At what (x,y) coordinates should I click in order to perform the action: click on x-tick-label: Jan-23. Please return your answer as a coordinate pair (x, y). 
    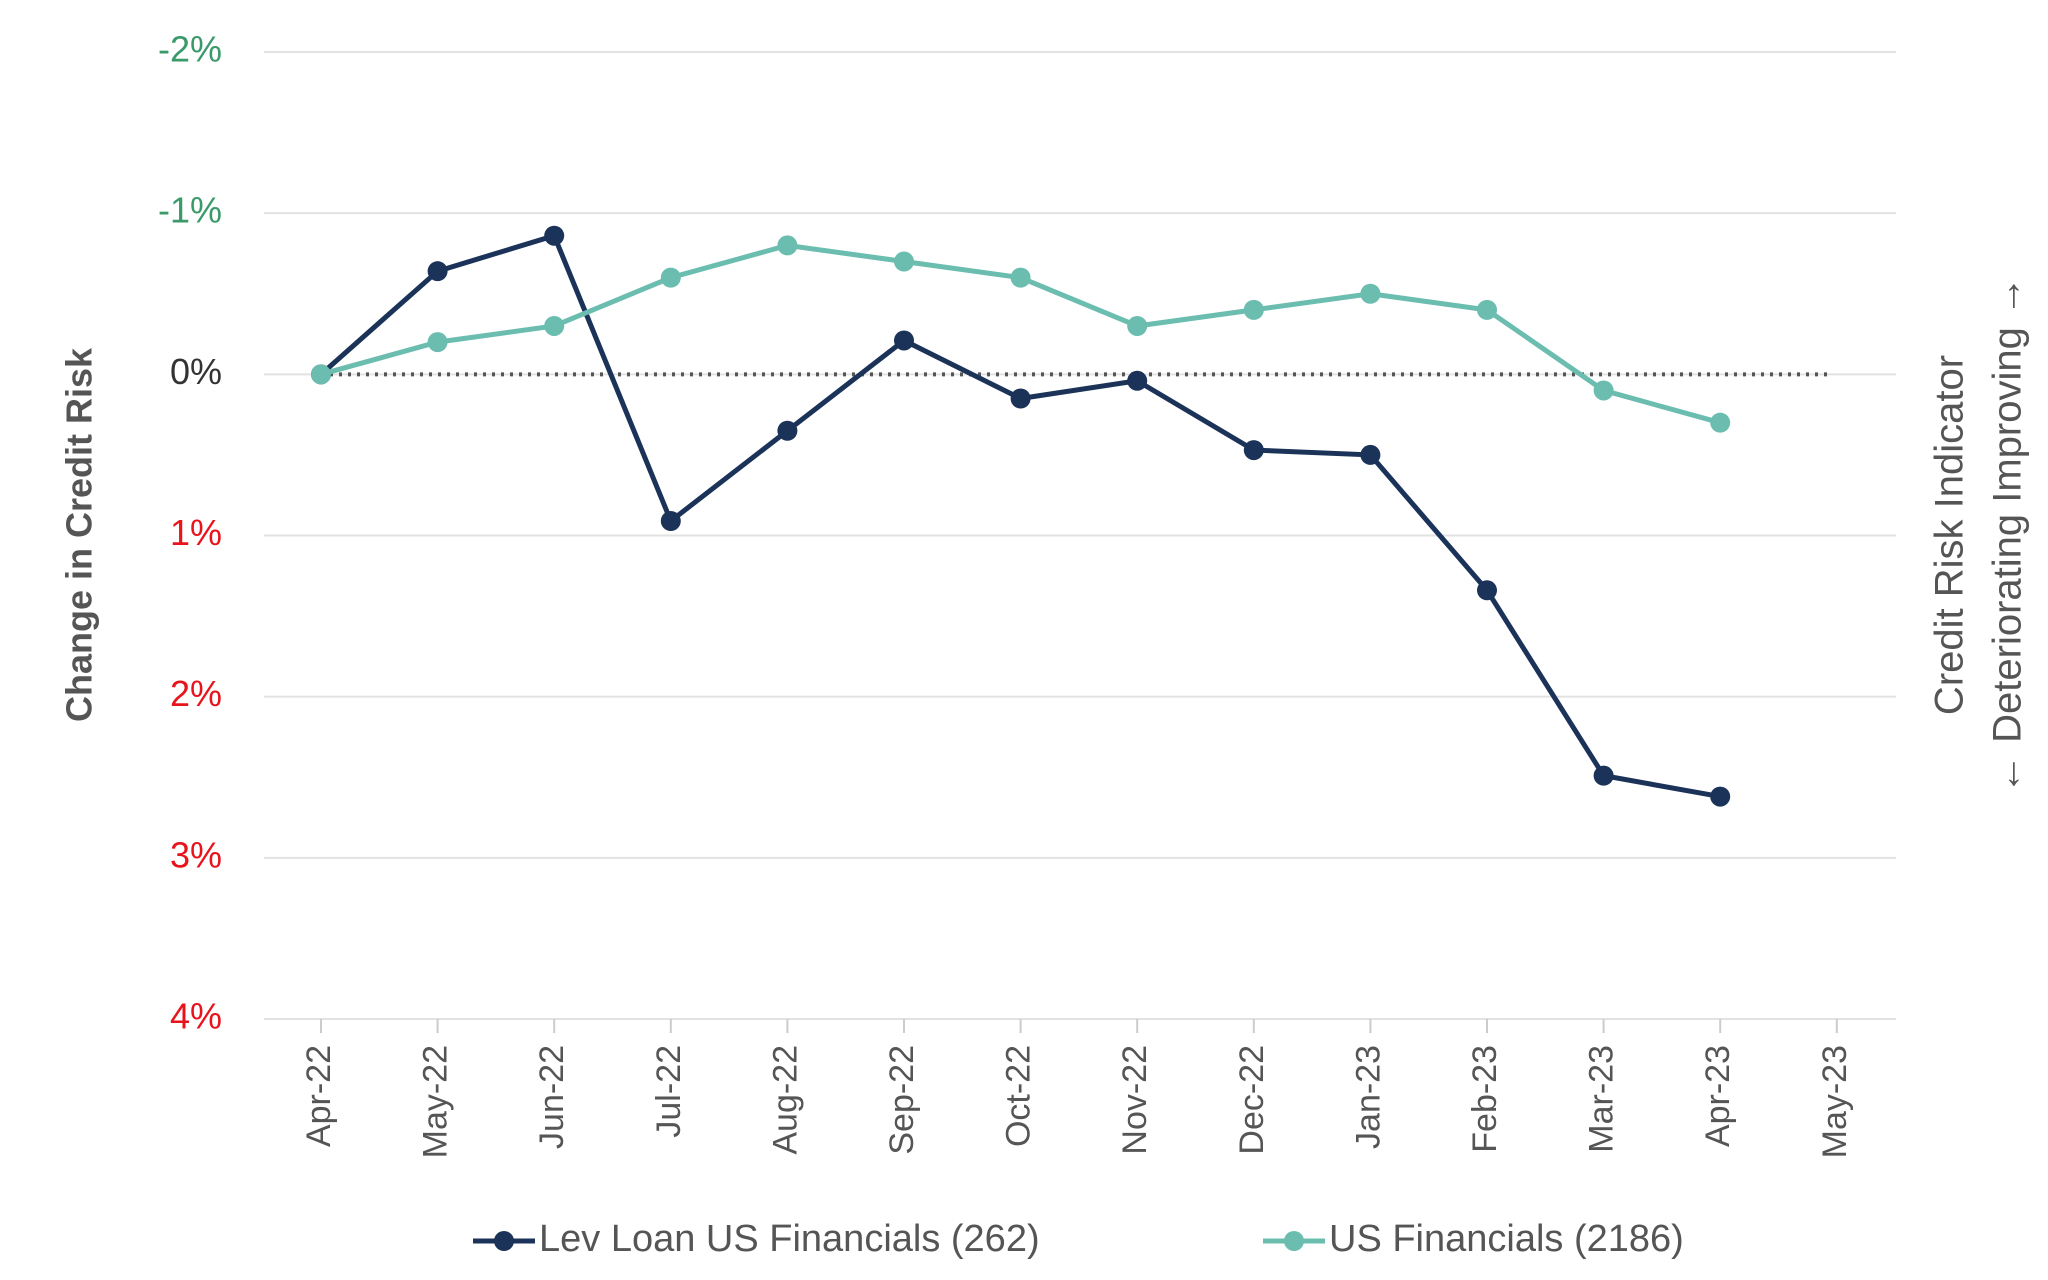
    Looking at the image, I should click on (1368, 1097).